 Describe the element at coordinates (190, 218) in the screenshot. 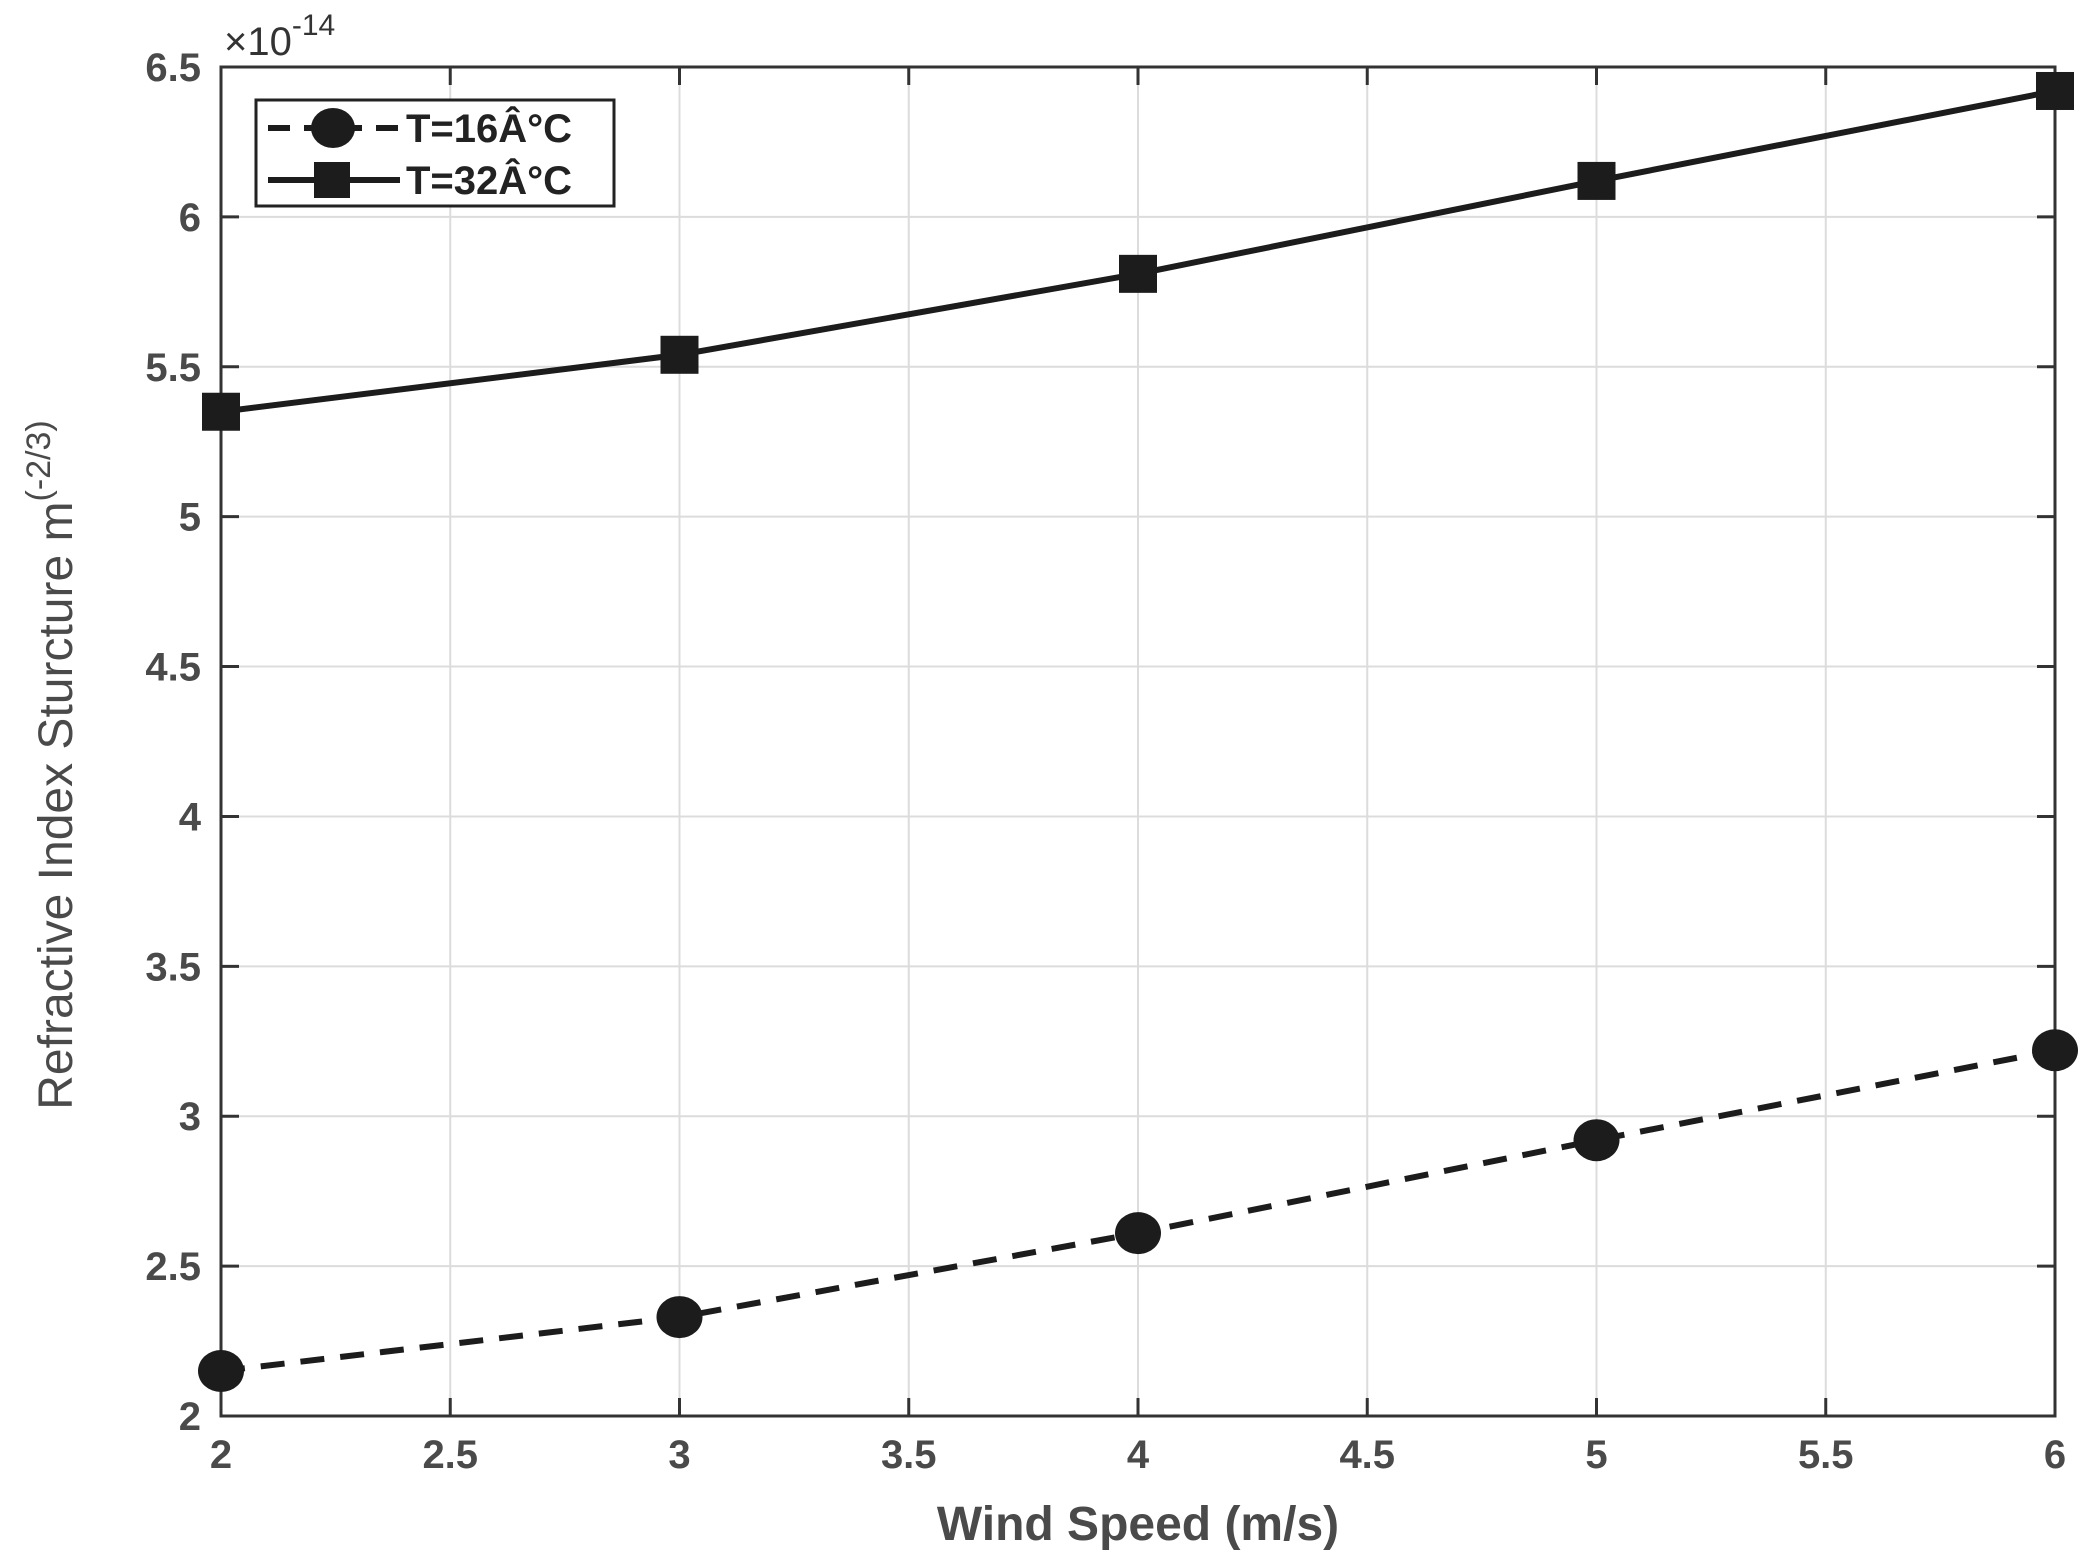

I see `y-tick-label: 6` at that location.